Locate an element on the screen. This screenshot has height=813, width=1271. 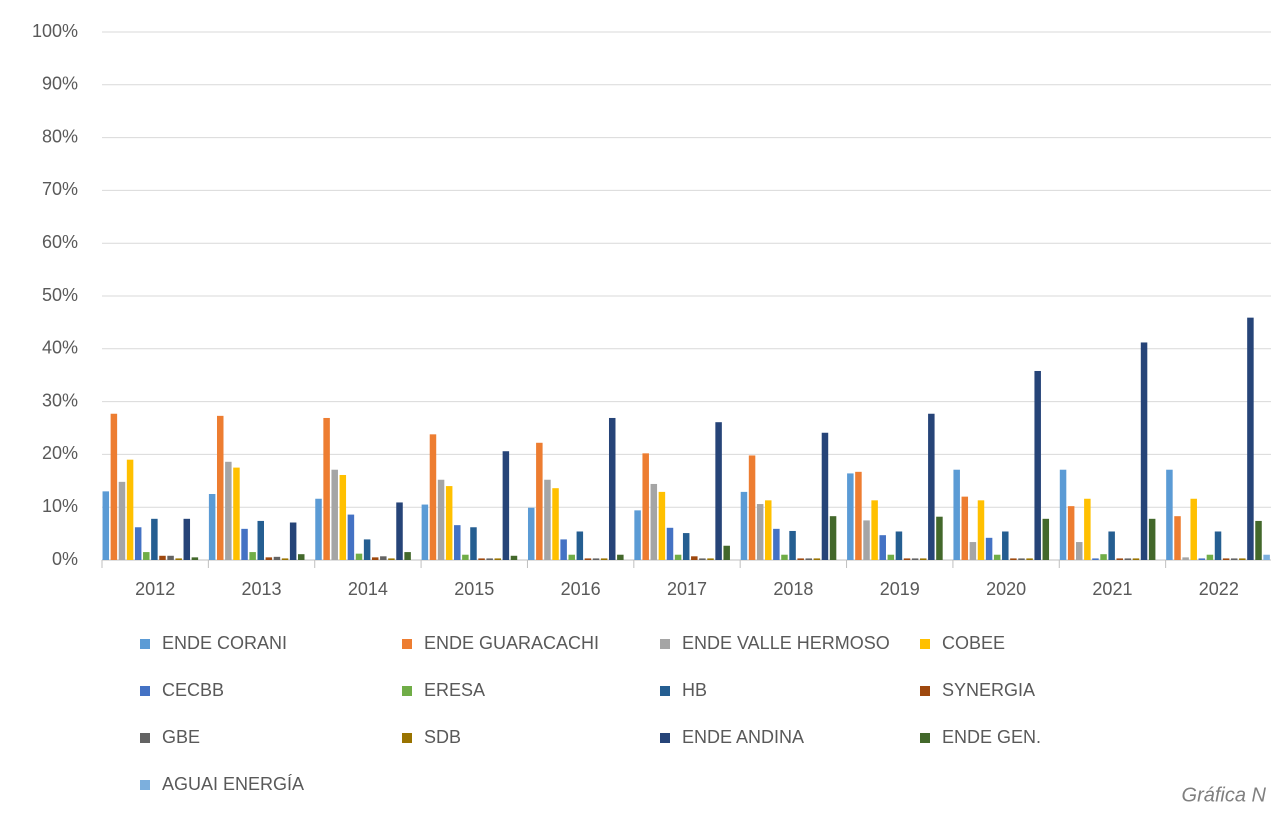
y-tick-label: 60% is located at coordinates (60, 242).